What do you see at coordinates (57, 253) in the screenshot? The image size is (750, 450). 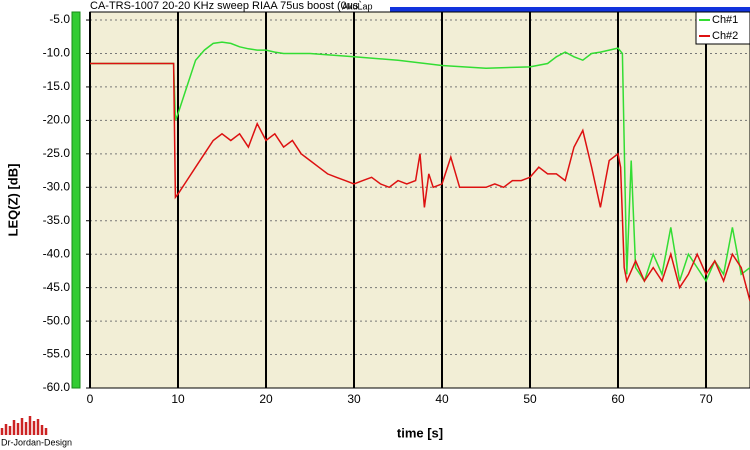 I see `y-tick-label: -40.0` at bounding box center [57, 253].